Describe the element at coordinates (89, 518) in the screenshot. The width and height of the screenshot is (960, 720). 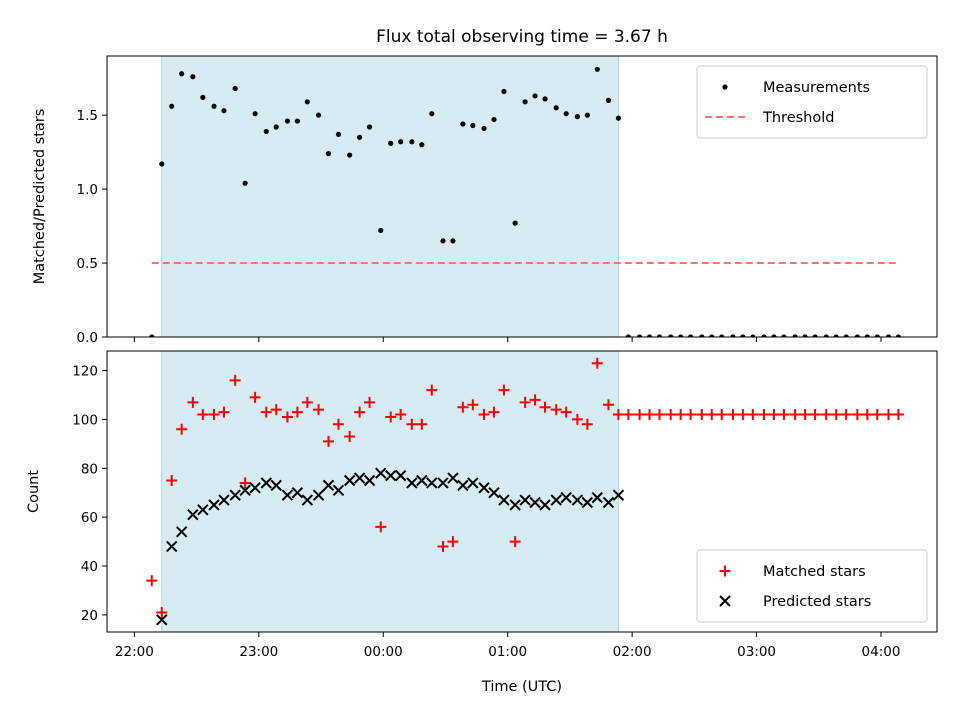
I see `y-tick-label: 60` at that location.